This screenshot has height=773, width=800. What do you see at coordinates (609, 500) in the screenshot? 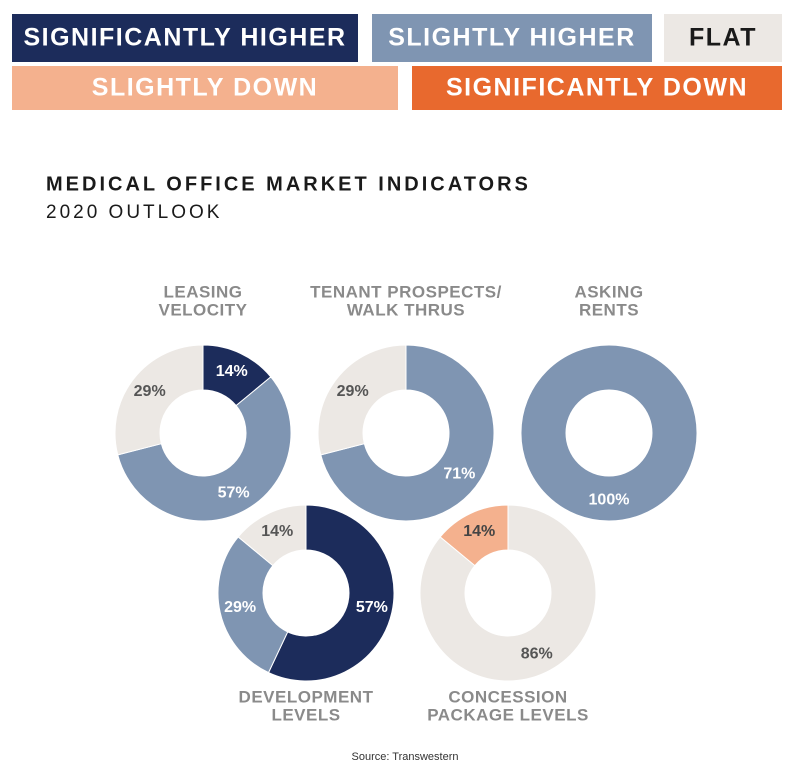
I see `value-label: 100%` at bounding box center [609, 500].